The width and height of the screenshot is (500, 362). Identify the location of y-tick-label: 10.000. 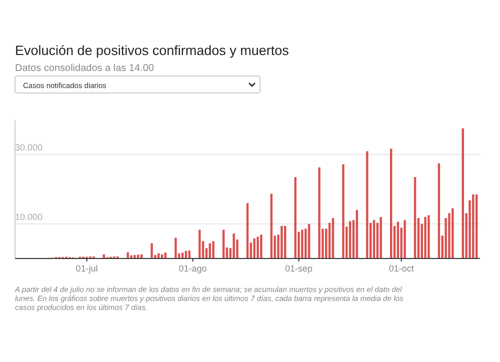
(29, 217).